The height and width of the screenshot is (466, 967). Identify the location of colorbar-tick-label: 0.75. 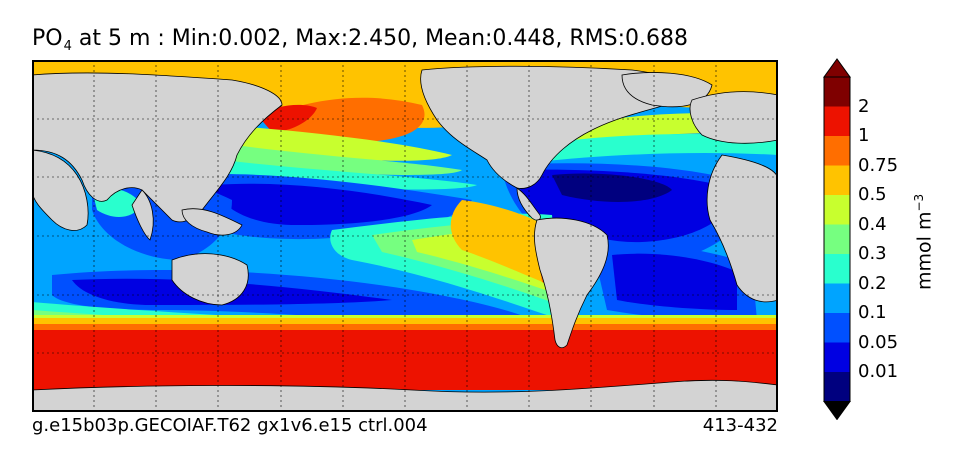
(878, 165).